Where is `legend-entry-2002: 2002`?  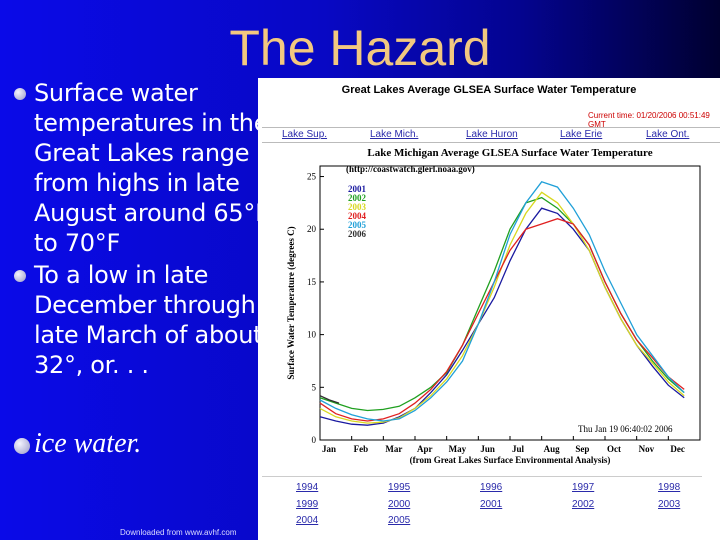 legend-entry-2002: 2002 is located at coordinates (357, 198).